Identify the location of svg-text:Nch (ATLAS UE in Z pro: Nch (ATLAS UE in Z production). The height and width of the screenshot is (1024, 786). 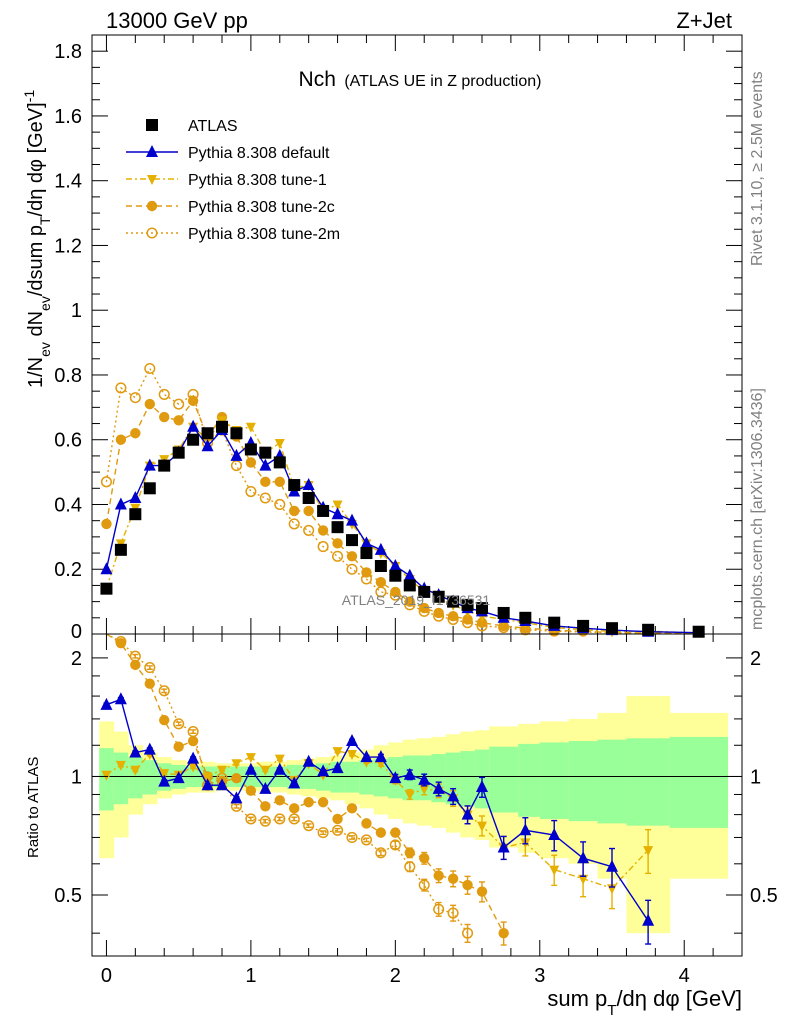
(420, 79).